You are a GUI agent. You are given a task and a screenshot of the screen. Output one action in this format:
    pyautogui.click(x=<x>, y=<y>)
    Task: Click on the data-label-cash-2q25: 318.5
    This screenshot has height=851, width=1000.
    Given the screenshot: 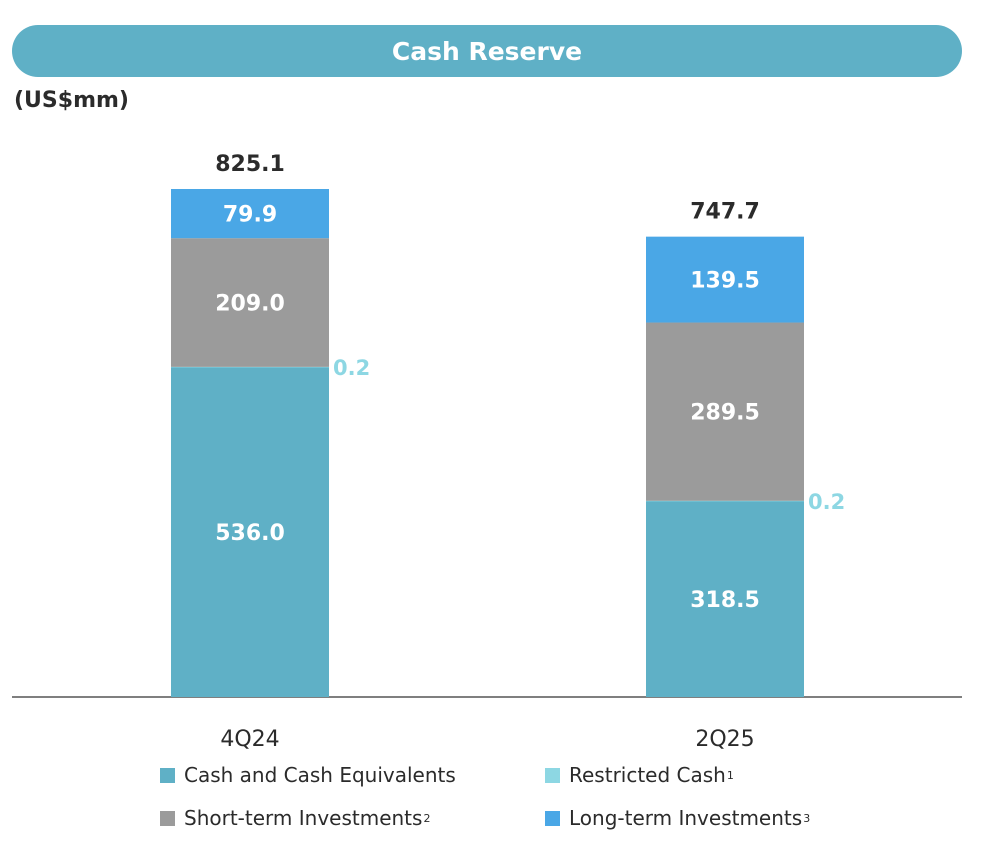 What is the action you would take?
    pyautogui.click(x=725, y=600)
    